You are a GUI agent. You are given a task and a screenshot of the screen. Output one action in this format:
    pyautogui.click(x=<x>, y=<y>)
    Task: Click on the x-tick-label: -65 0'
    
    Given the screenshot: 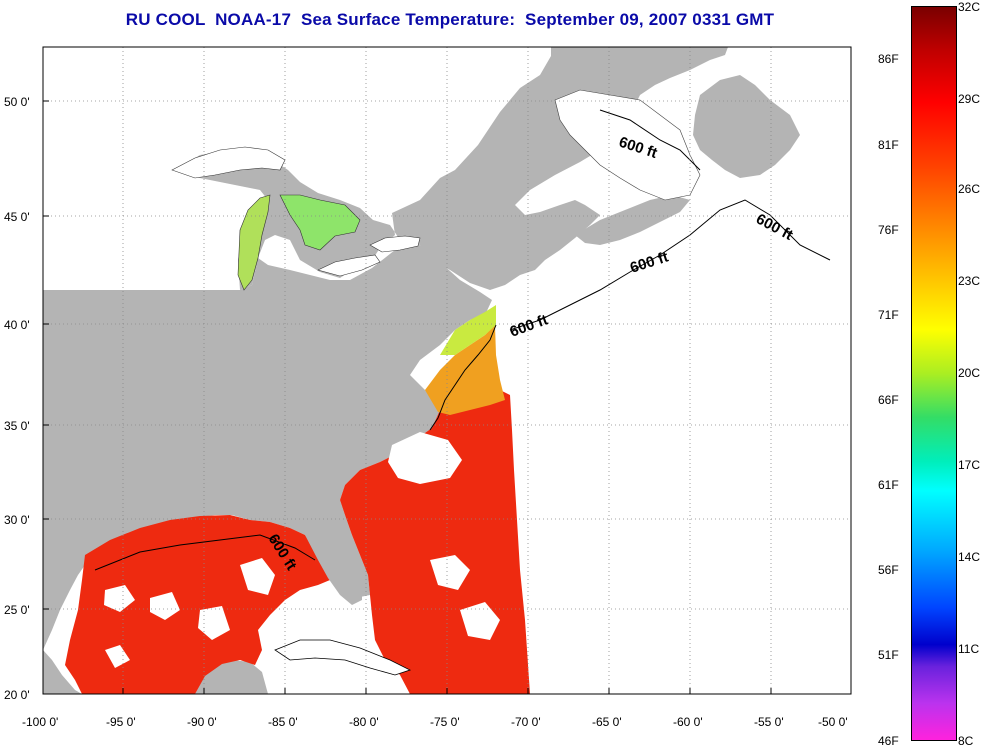 What is the action you would take?
    pyautogui.click(x=607, y=722)
    